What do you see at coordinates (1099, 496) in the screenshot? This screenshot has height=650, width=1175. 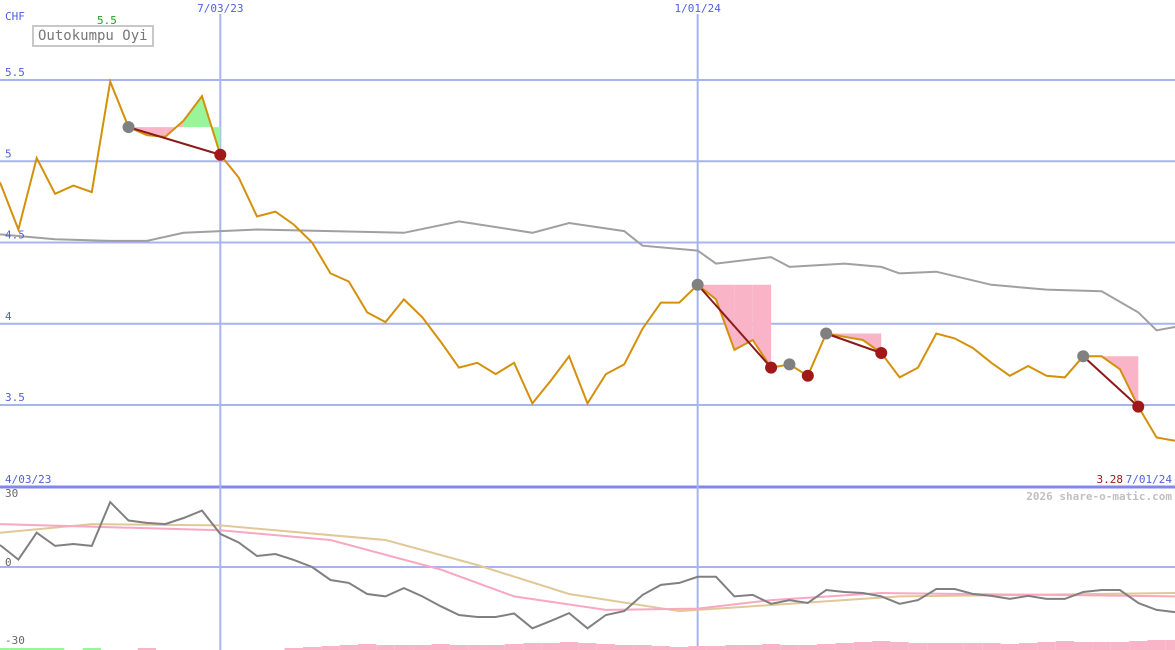 I see `watermark: 2026 share-o-matic.com` at bounding box center [1099, 496].